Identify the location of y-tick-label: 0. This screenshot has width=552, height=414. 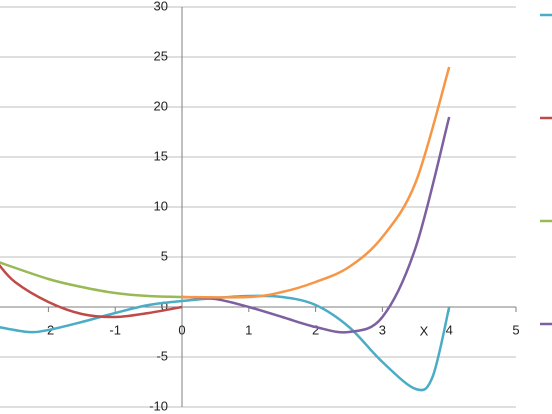
(164, 305).